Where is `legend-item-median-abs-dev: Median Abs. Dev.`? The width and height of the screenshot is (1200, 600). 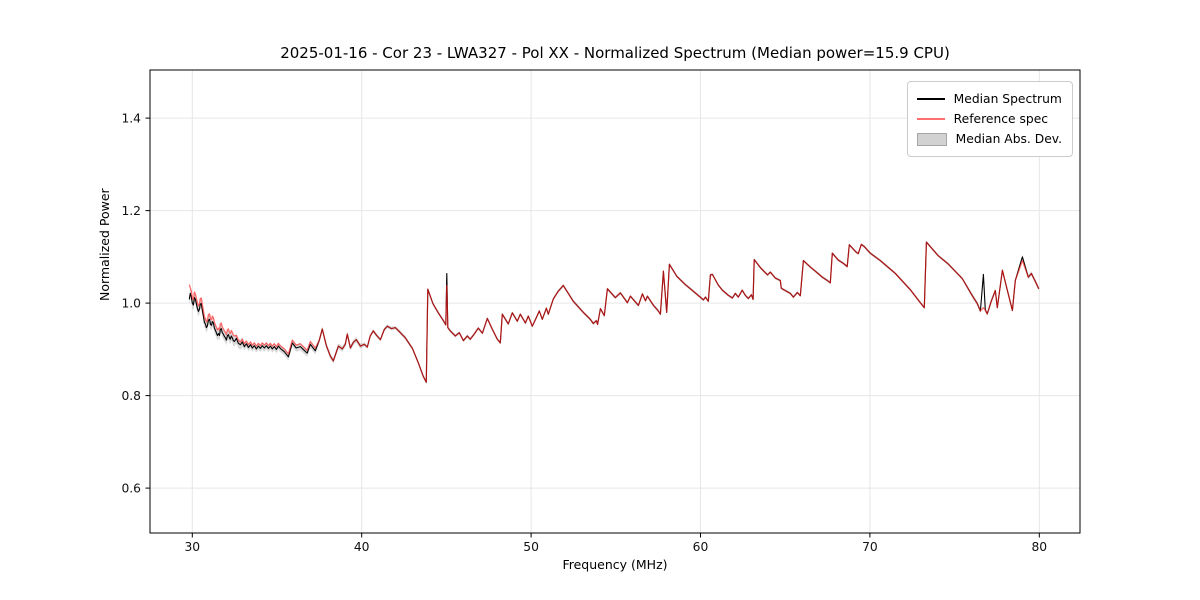
legend-item-median-abs-dev: Median Abs. Dev. is located at coordinates (989, 139).